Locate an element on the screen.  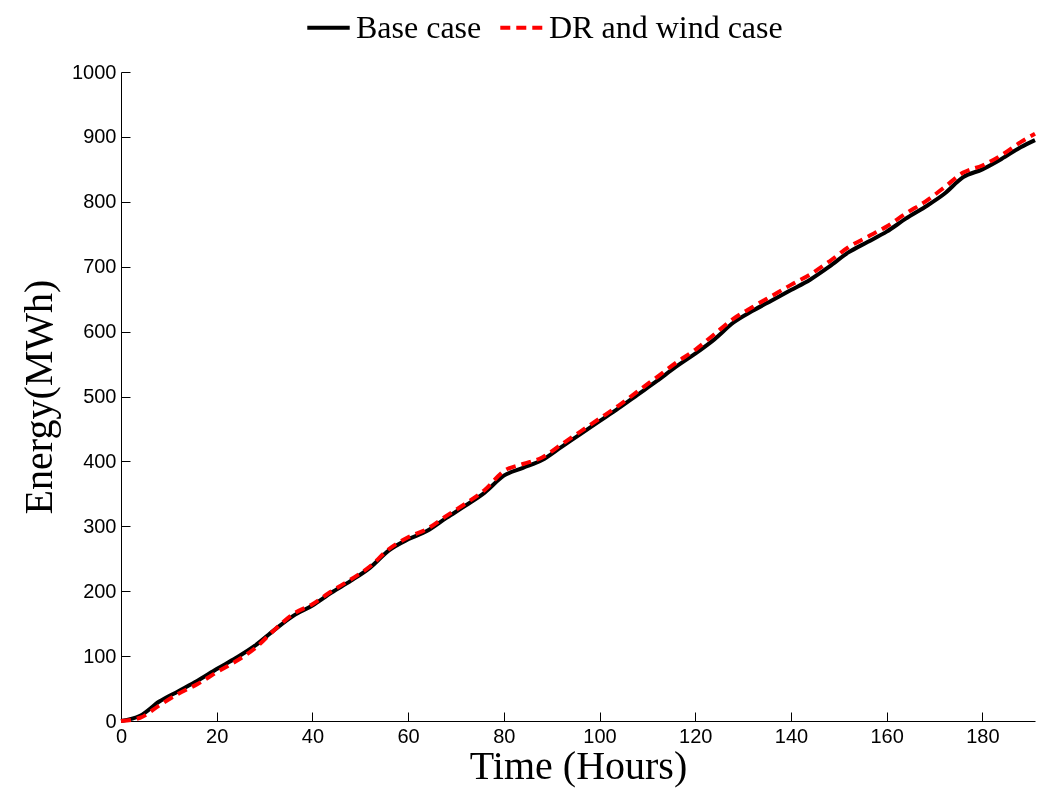
x-tick-label: 60 is located at coordinates (408, 735).